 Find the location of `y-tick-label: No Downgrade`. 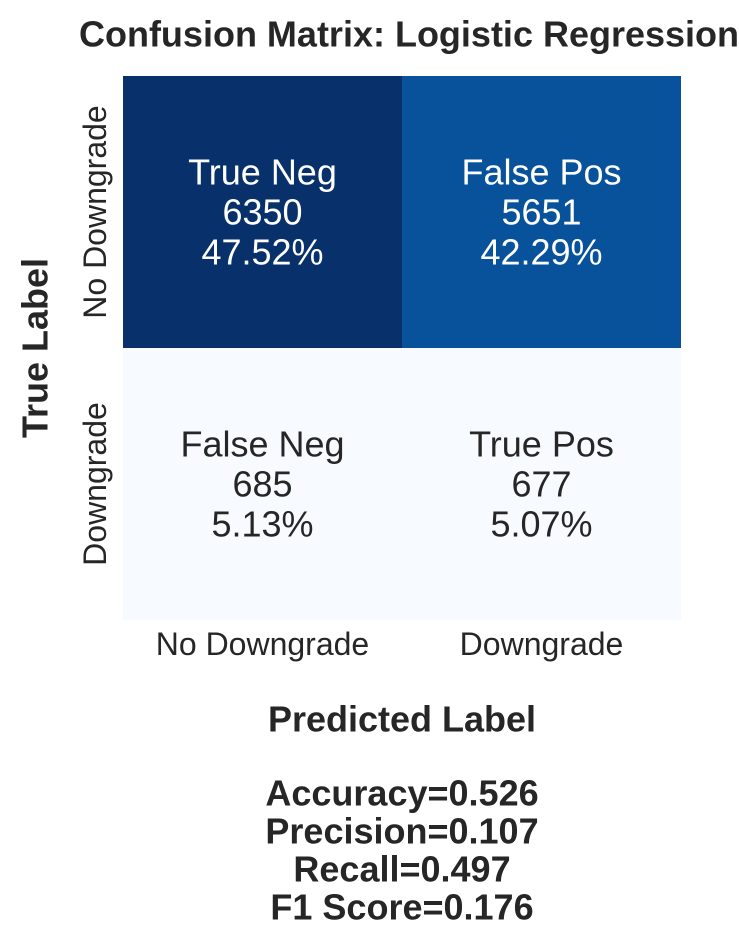

y-tick-label: No Downgrade is located at coordinates (95, 211).